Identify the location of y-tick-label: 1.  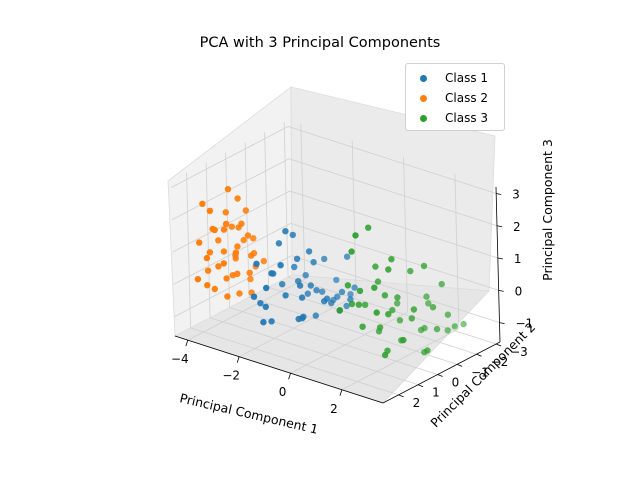
(436, 393).